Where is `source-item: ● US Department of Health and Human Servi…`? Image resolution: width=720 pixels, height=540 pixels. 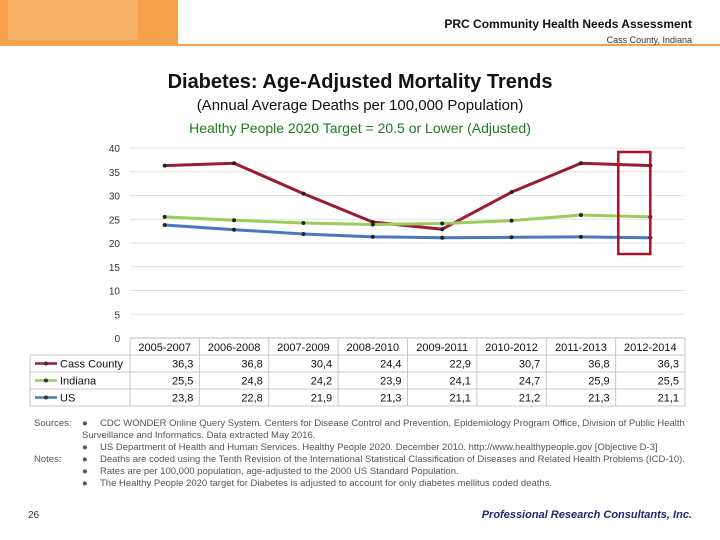 source-item: ● US Department of Health and Human Servi… is located at coordinates (370, 447).